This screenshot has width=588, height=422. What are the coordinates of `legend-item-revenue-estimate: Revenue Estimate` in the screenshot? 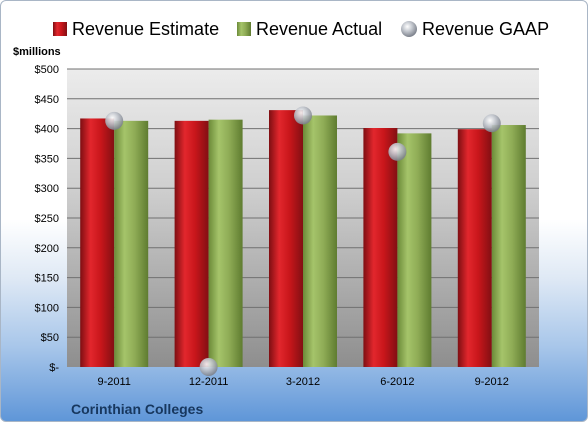 It's located at (136, 29).